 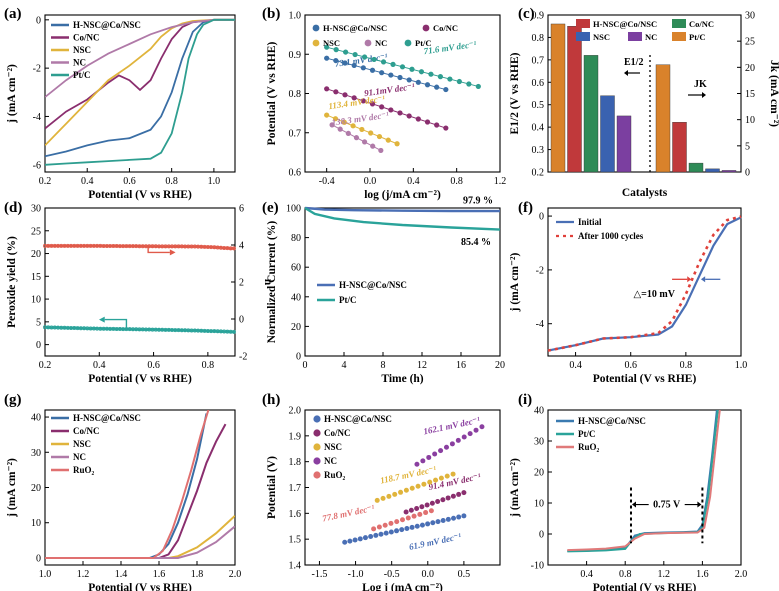 What do you see at coordinates (750, 16) in the screenshot?
I see `y2-tick-label-c: 30` at bounding box center [750, 16].